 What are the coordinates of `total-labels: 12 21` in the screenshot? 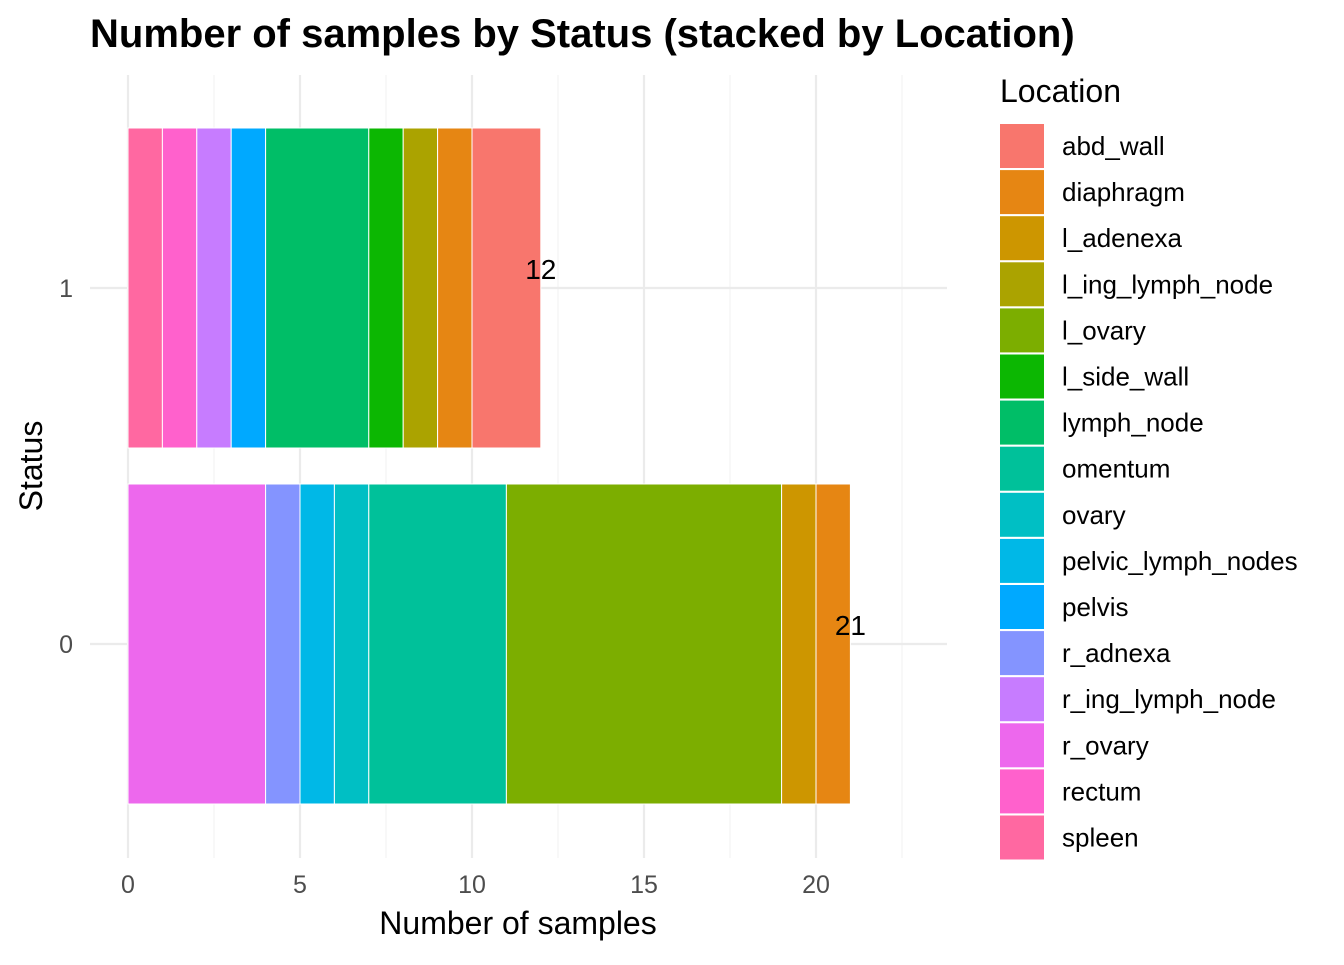 It's located at (695, 447).